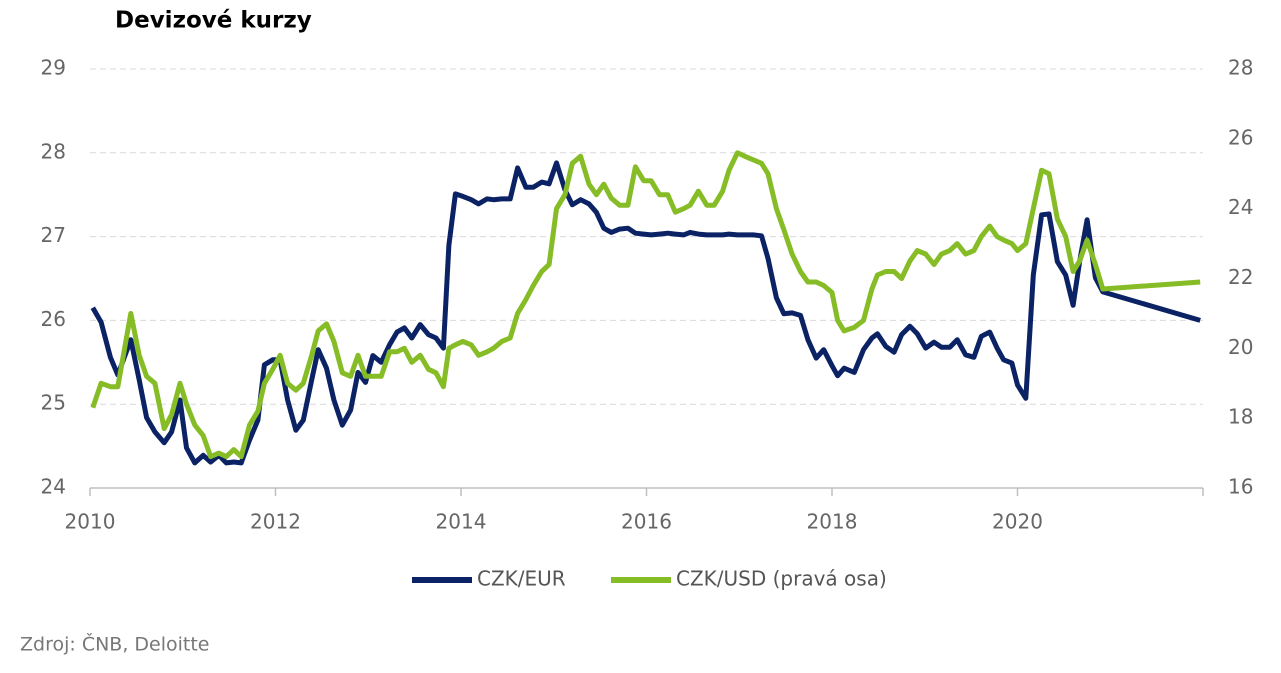  Describe the element at coordinates (1240, 68) in the screenshot. I see `y2-tick-label: 28` at that location.